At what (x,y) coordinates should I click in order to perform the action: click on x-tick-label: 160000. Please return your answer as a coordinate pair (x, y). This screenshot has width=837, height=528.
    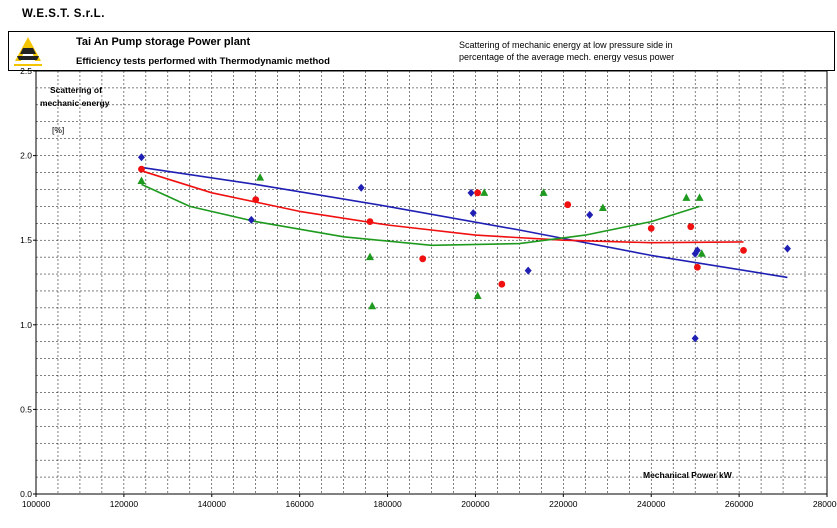
    Looking at the image, I should click on (299, 504).